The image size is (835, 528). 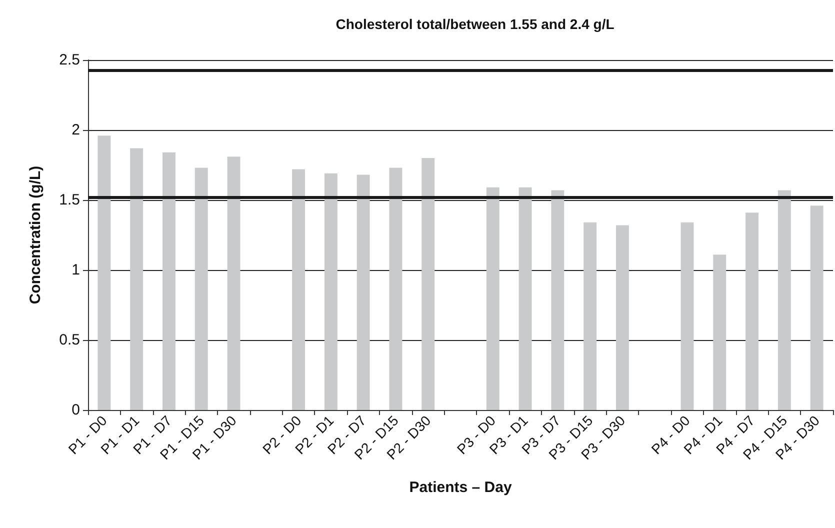 What do you see at coordinates (460, 487) in the screenshot?
I see `x-axis-title: Patients – Day` at bounding box center [460, 487].